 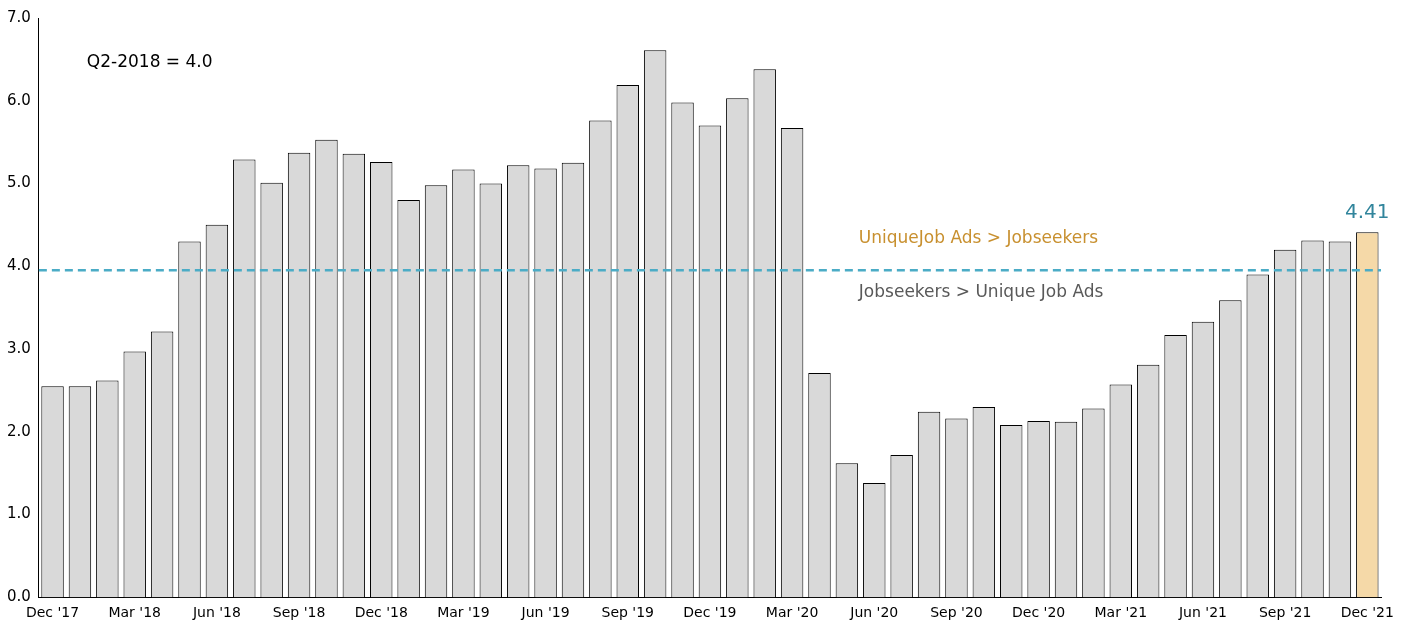 What do you see at coordinates (19, 99) in the screenshot?
I see `y-tick-label: 6.0` at bounding box center [19, 99].